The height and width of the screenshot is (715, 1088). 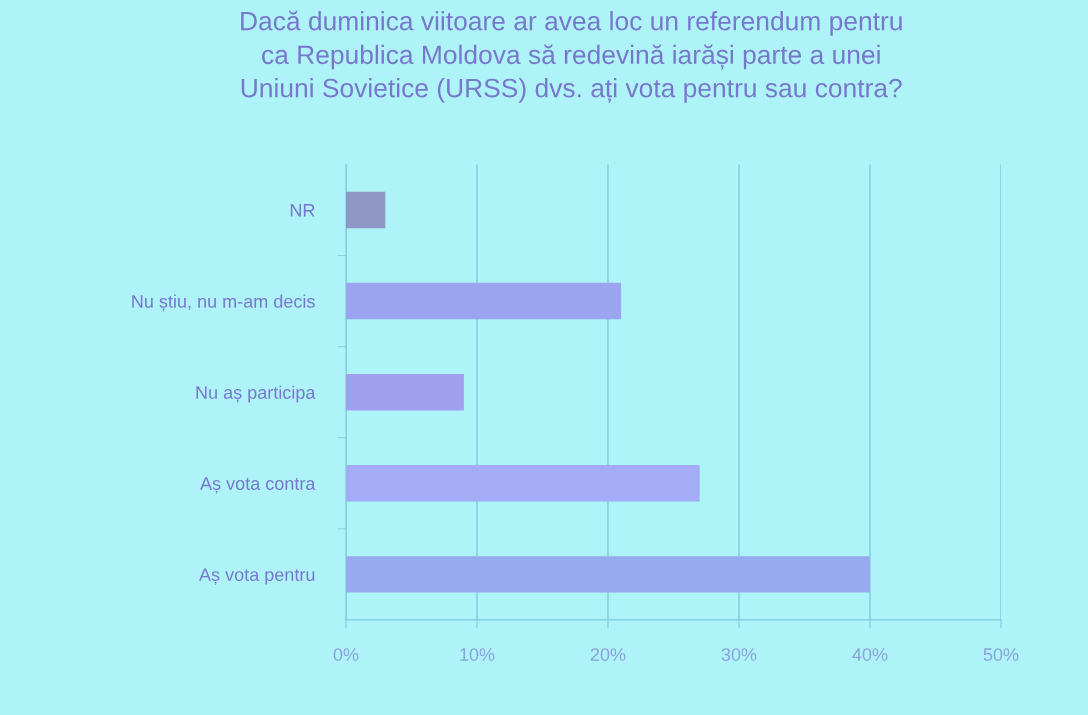 What do you see at coordinates (223, 303) in the screenshot?
I see `y-tick-label: Nu știu, nu m-am decis` at bounding box center [223, 303].